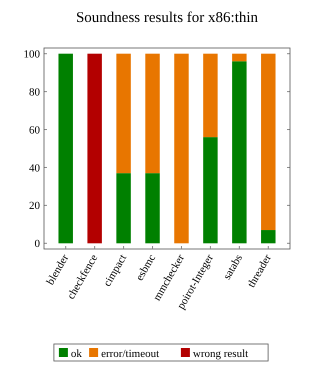  I want to click on y-tick-label: 60, so click(34, 130).